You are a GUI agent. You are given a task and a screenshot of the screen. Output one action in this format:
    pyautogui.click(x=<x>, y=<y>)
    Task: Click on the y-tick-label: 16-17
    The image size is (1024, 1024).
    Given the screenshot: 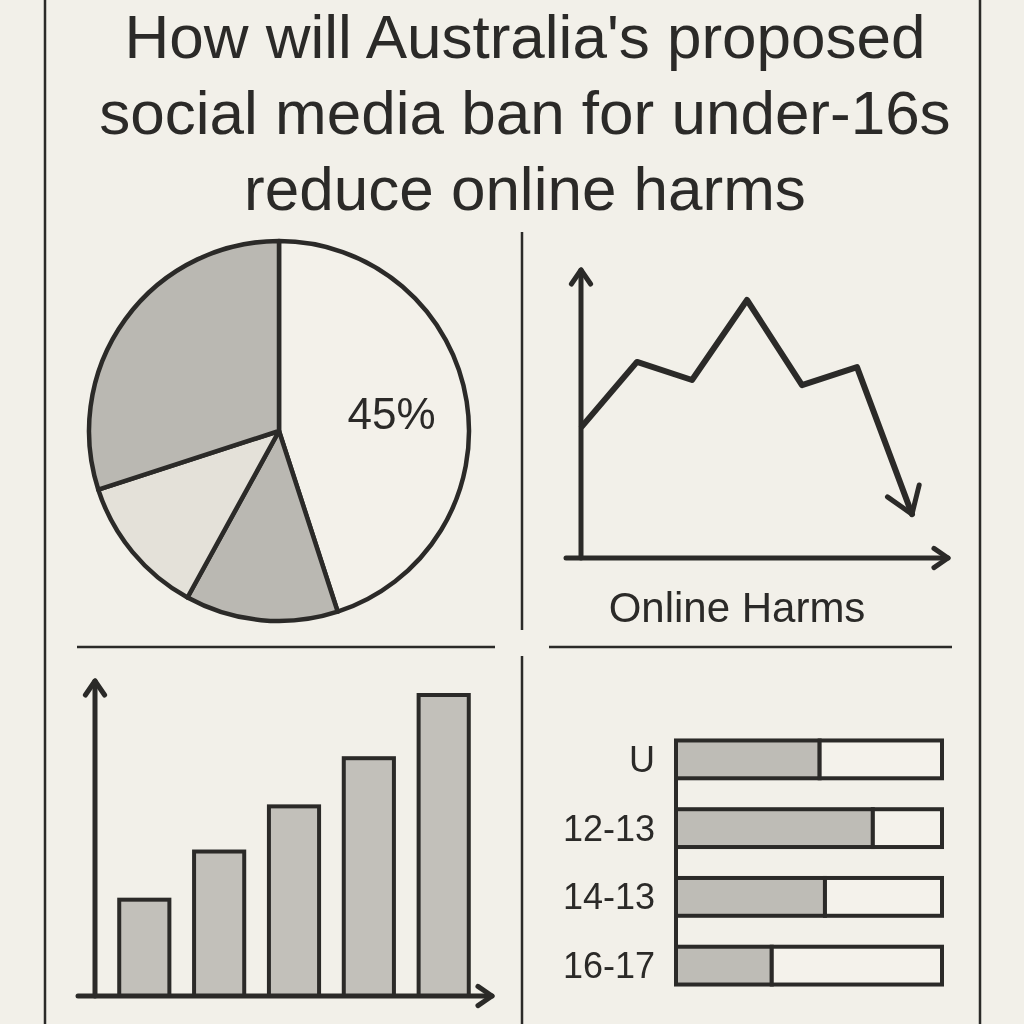 What is the action you would take?
    pyautogui.click(x=608, y=966)
    